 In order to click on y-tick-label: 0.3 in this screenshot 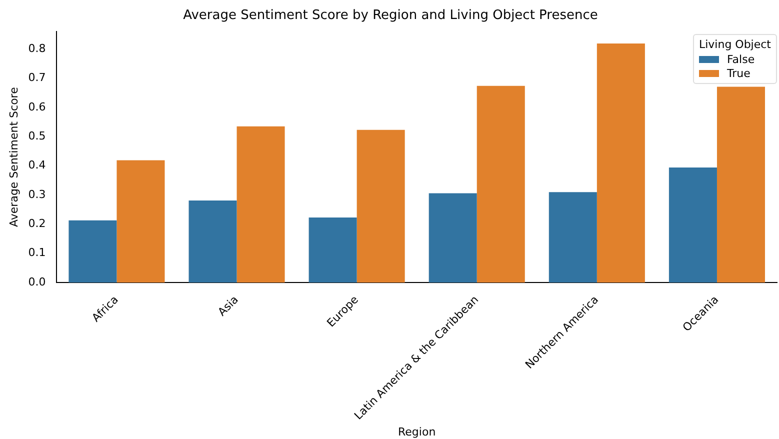, I will do `click(37, 194)`.